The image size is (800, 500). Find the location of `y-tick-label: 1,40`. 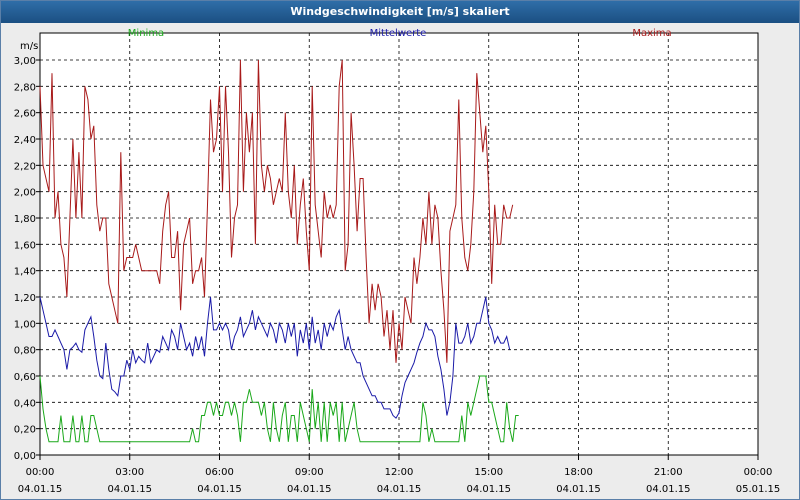

y-tick-label: 1,40 is located at coordinates (25, 272).